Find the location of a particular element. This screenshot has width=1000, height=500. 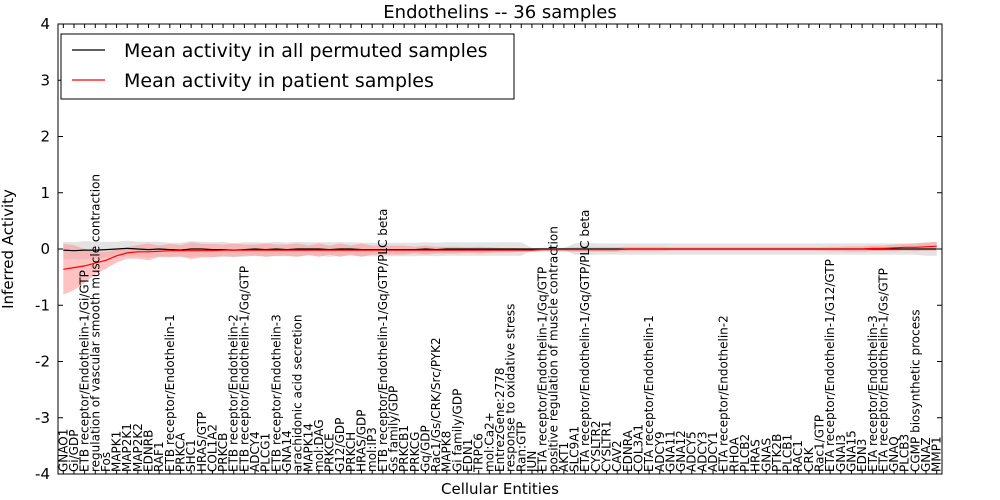

x-tick-label: HRAS is located at coordinates (756, 455).